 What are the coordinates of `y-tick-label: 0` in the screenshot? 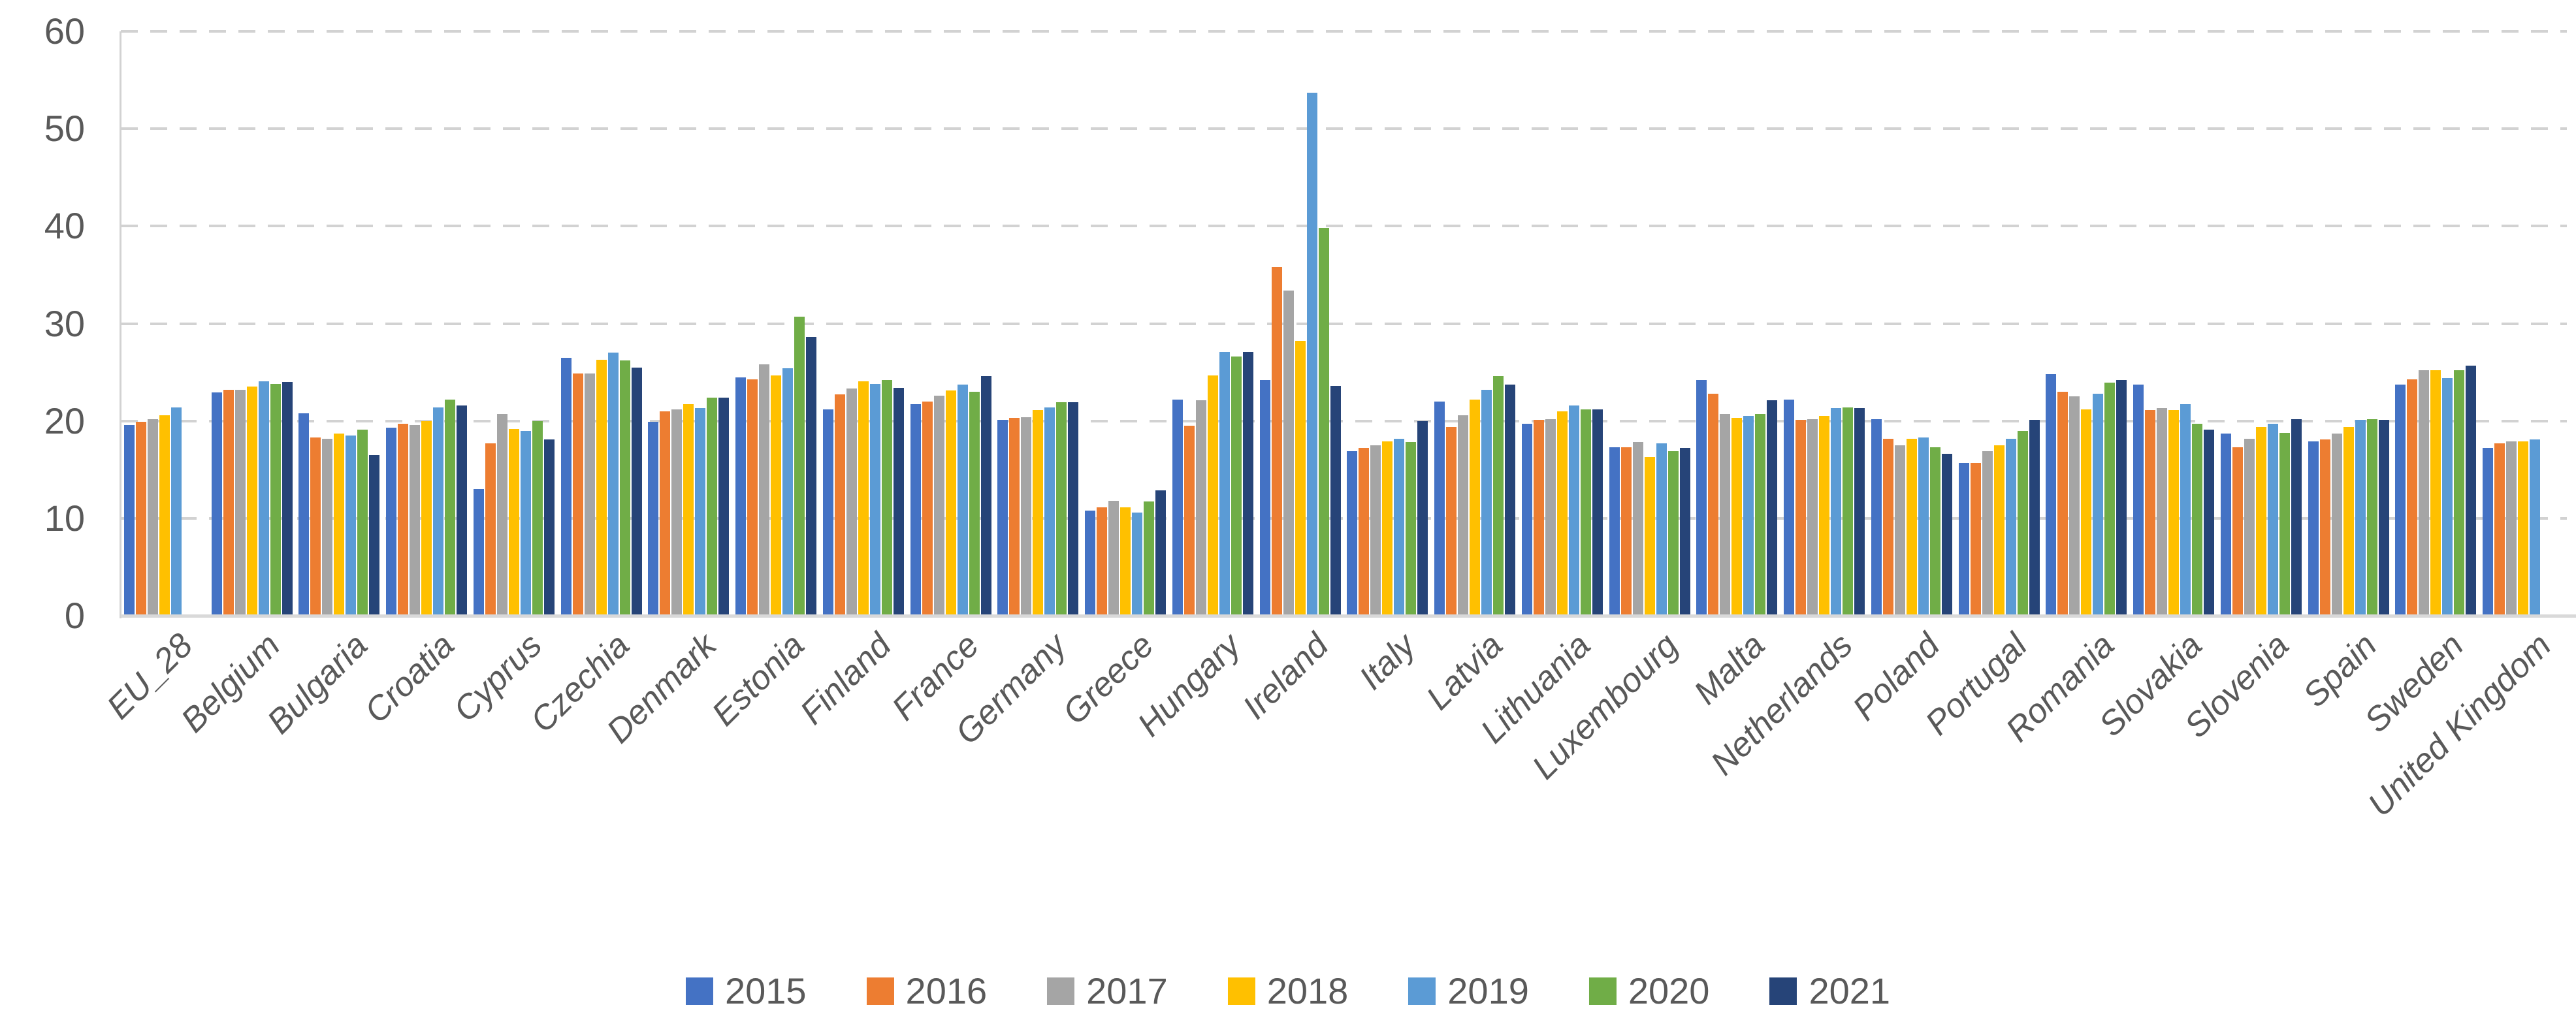 It's located at (74, 615).